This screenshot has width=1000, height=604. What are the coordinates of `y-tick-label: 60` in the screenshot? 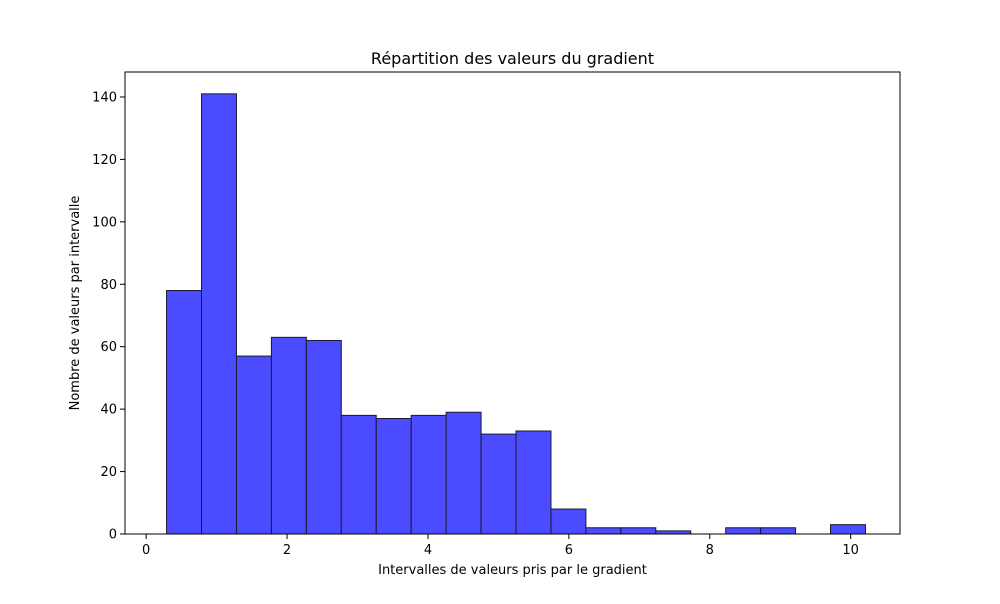 It's located at (108, 347).